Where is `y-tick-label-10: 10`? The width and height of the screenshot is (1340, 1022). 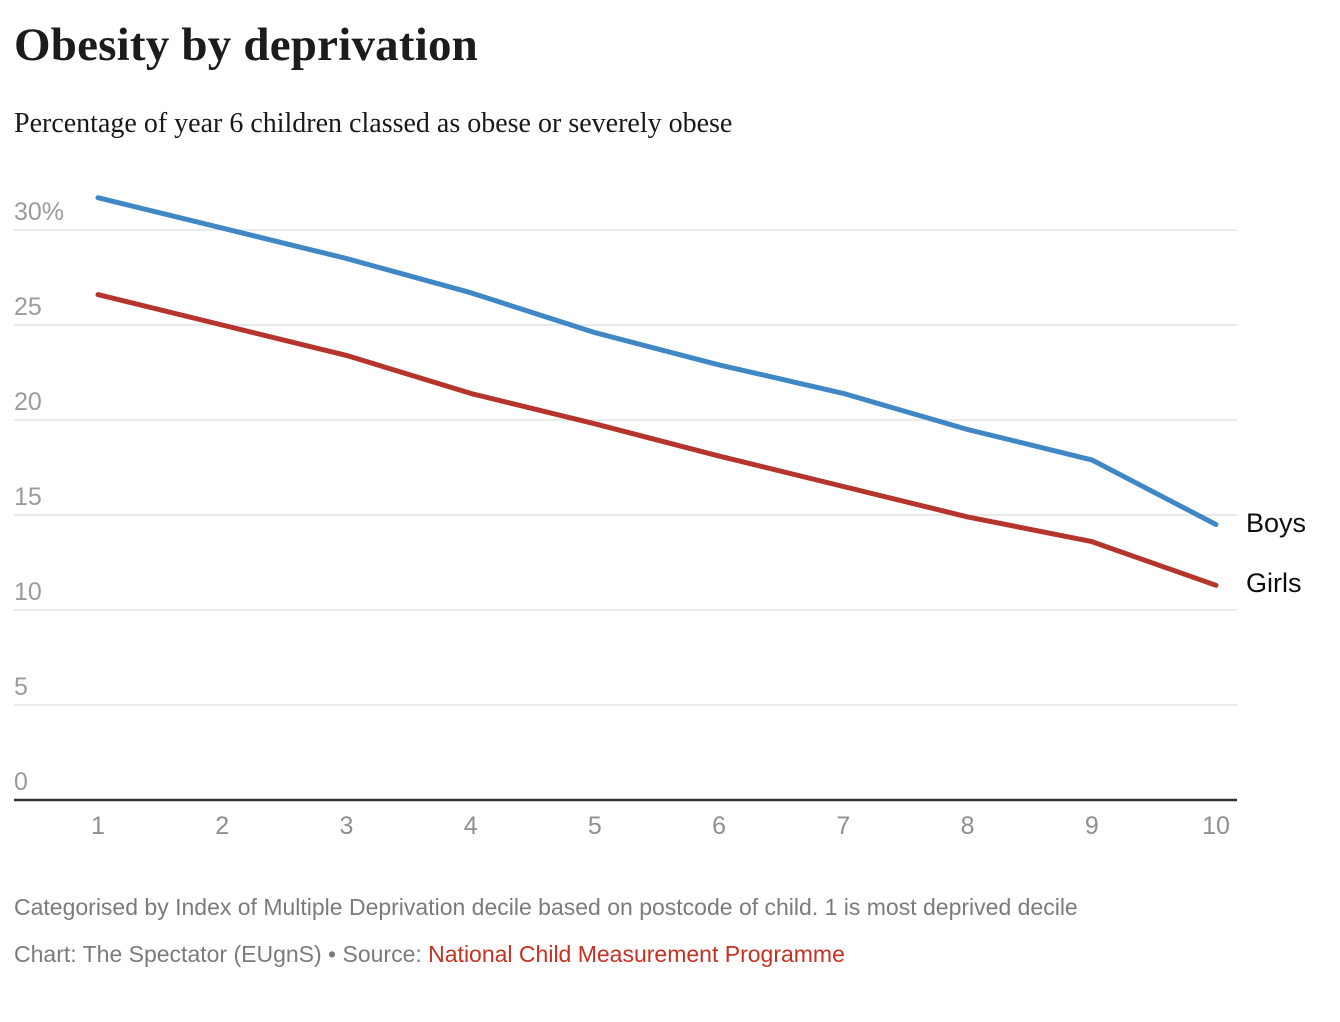
y-tick-label-10: 10 is located at coordinates (28, 592).